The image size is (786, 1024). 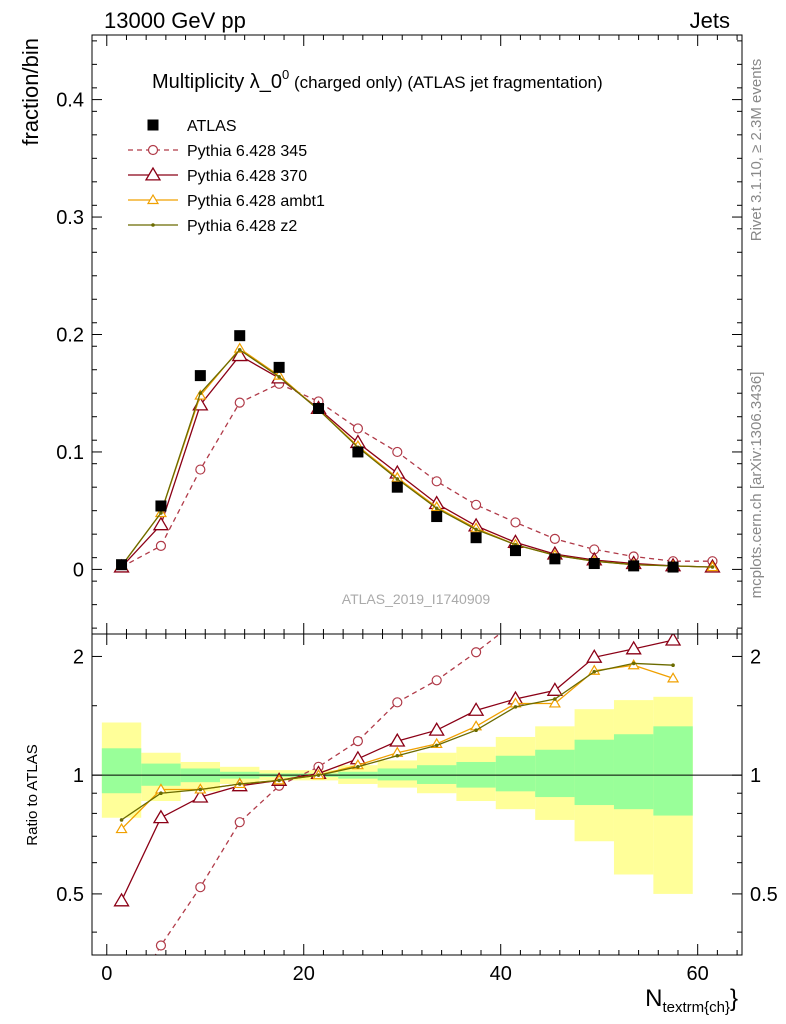 I want to click on legend-entry: Pythia 6.428 z2, so click(x=212, y=226).